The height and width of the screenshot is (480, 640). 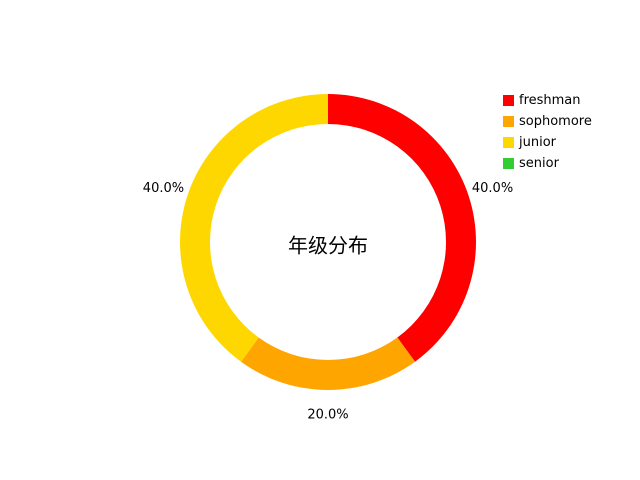 What do you see at coordinates (492, 188) in the screenshot?
I see `pct-label-freshman: 40.0%` at bounding box center [492, 188].